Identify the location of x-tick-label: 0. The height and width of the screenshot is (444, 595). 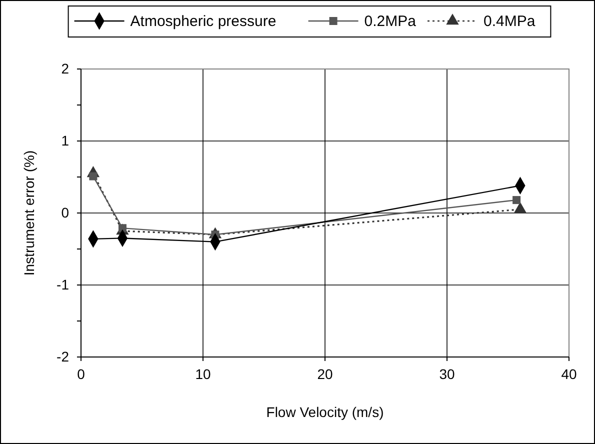
(81, 374).